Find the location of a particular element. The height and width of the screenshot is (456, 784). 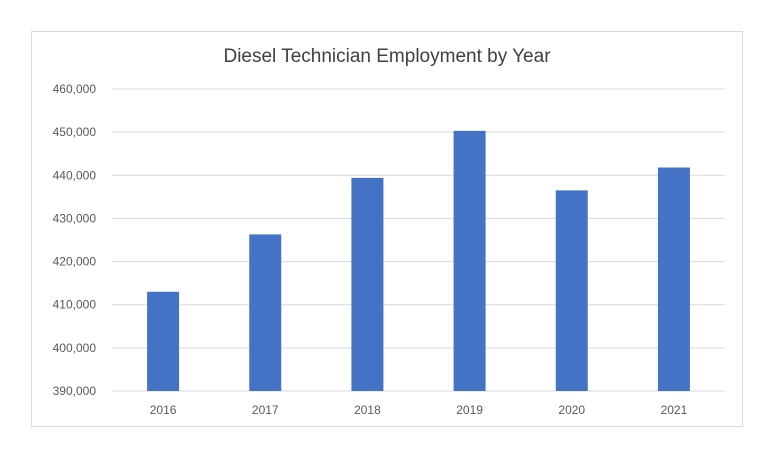

chart-title: Diesel Technician Employment by Year is located at coordinates (387, 56).